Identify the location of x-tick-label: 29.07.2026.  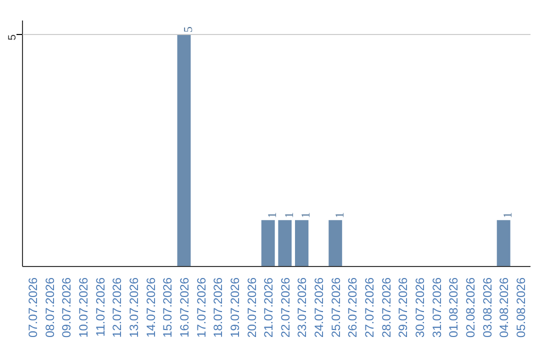
(403, 307).